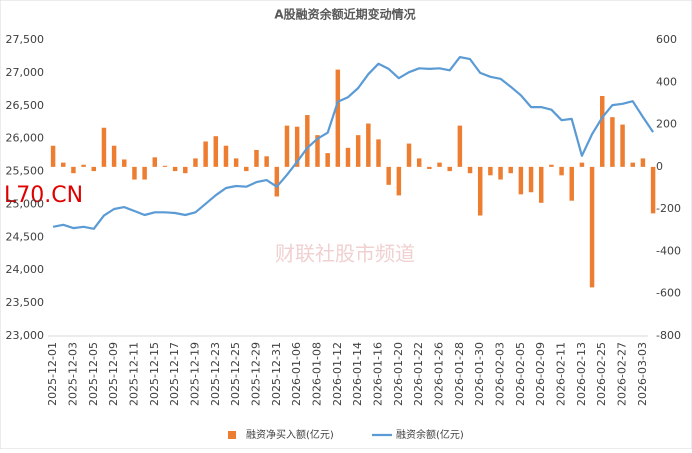 Image resolution: width=692 pixels, height=453 pixels. Describe the element at coordinates (276, 374) in the screenshot. I see `x-tick-label: 2025-12-31` at that location.